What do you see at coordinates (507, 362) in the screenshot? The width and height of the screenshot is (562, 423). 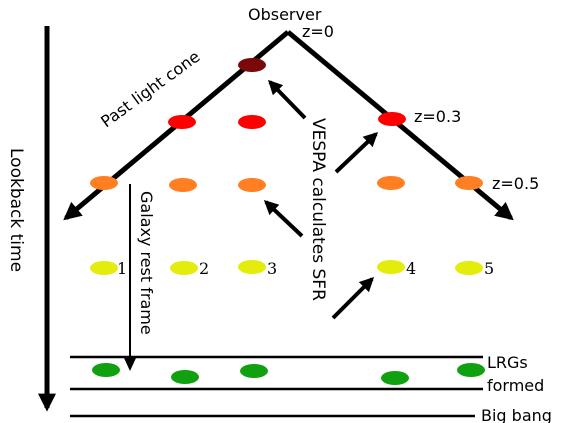 I see `lrgs-label: LRGs` at bounding box center [507, 362].